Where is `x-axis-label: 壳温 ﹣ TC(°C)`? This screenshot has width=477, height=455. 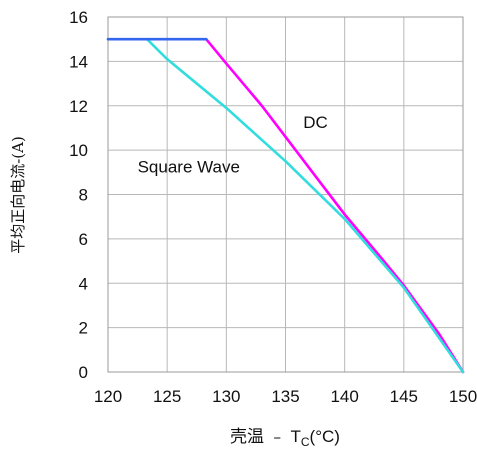 x-axis-label: 壳温 ﹣ TC(°C) is located at coordinates (285, 438).